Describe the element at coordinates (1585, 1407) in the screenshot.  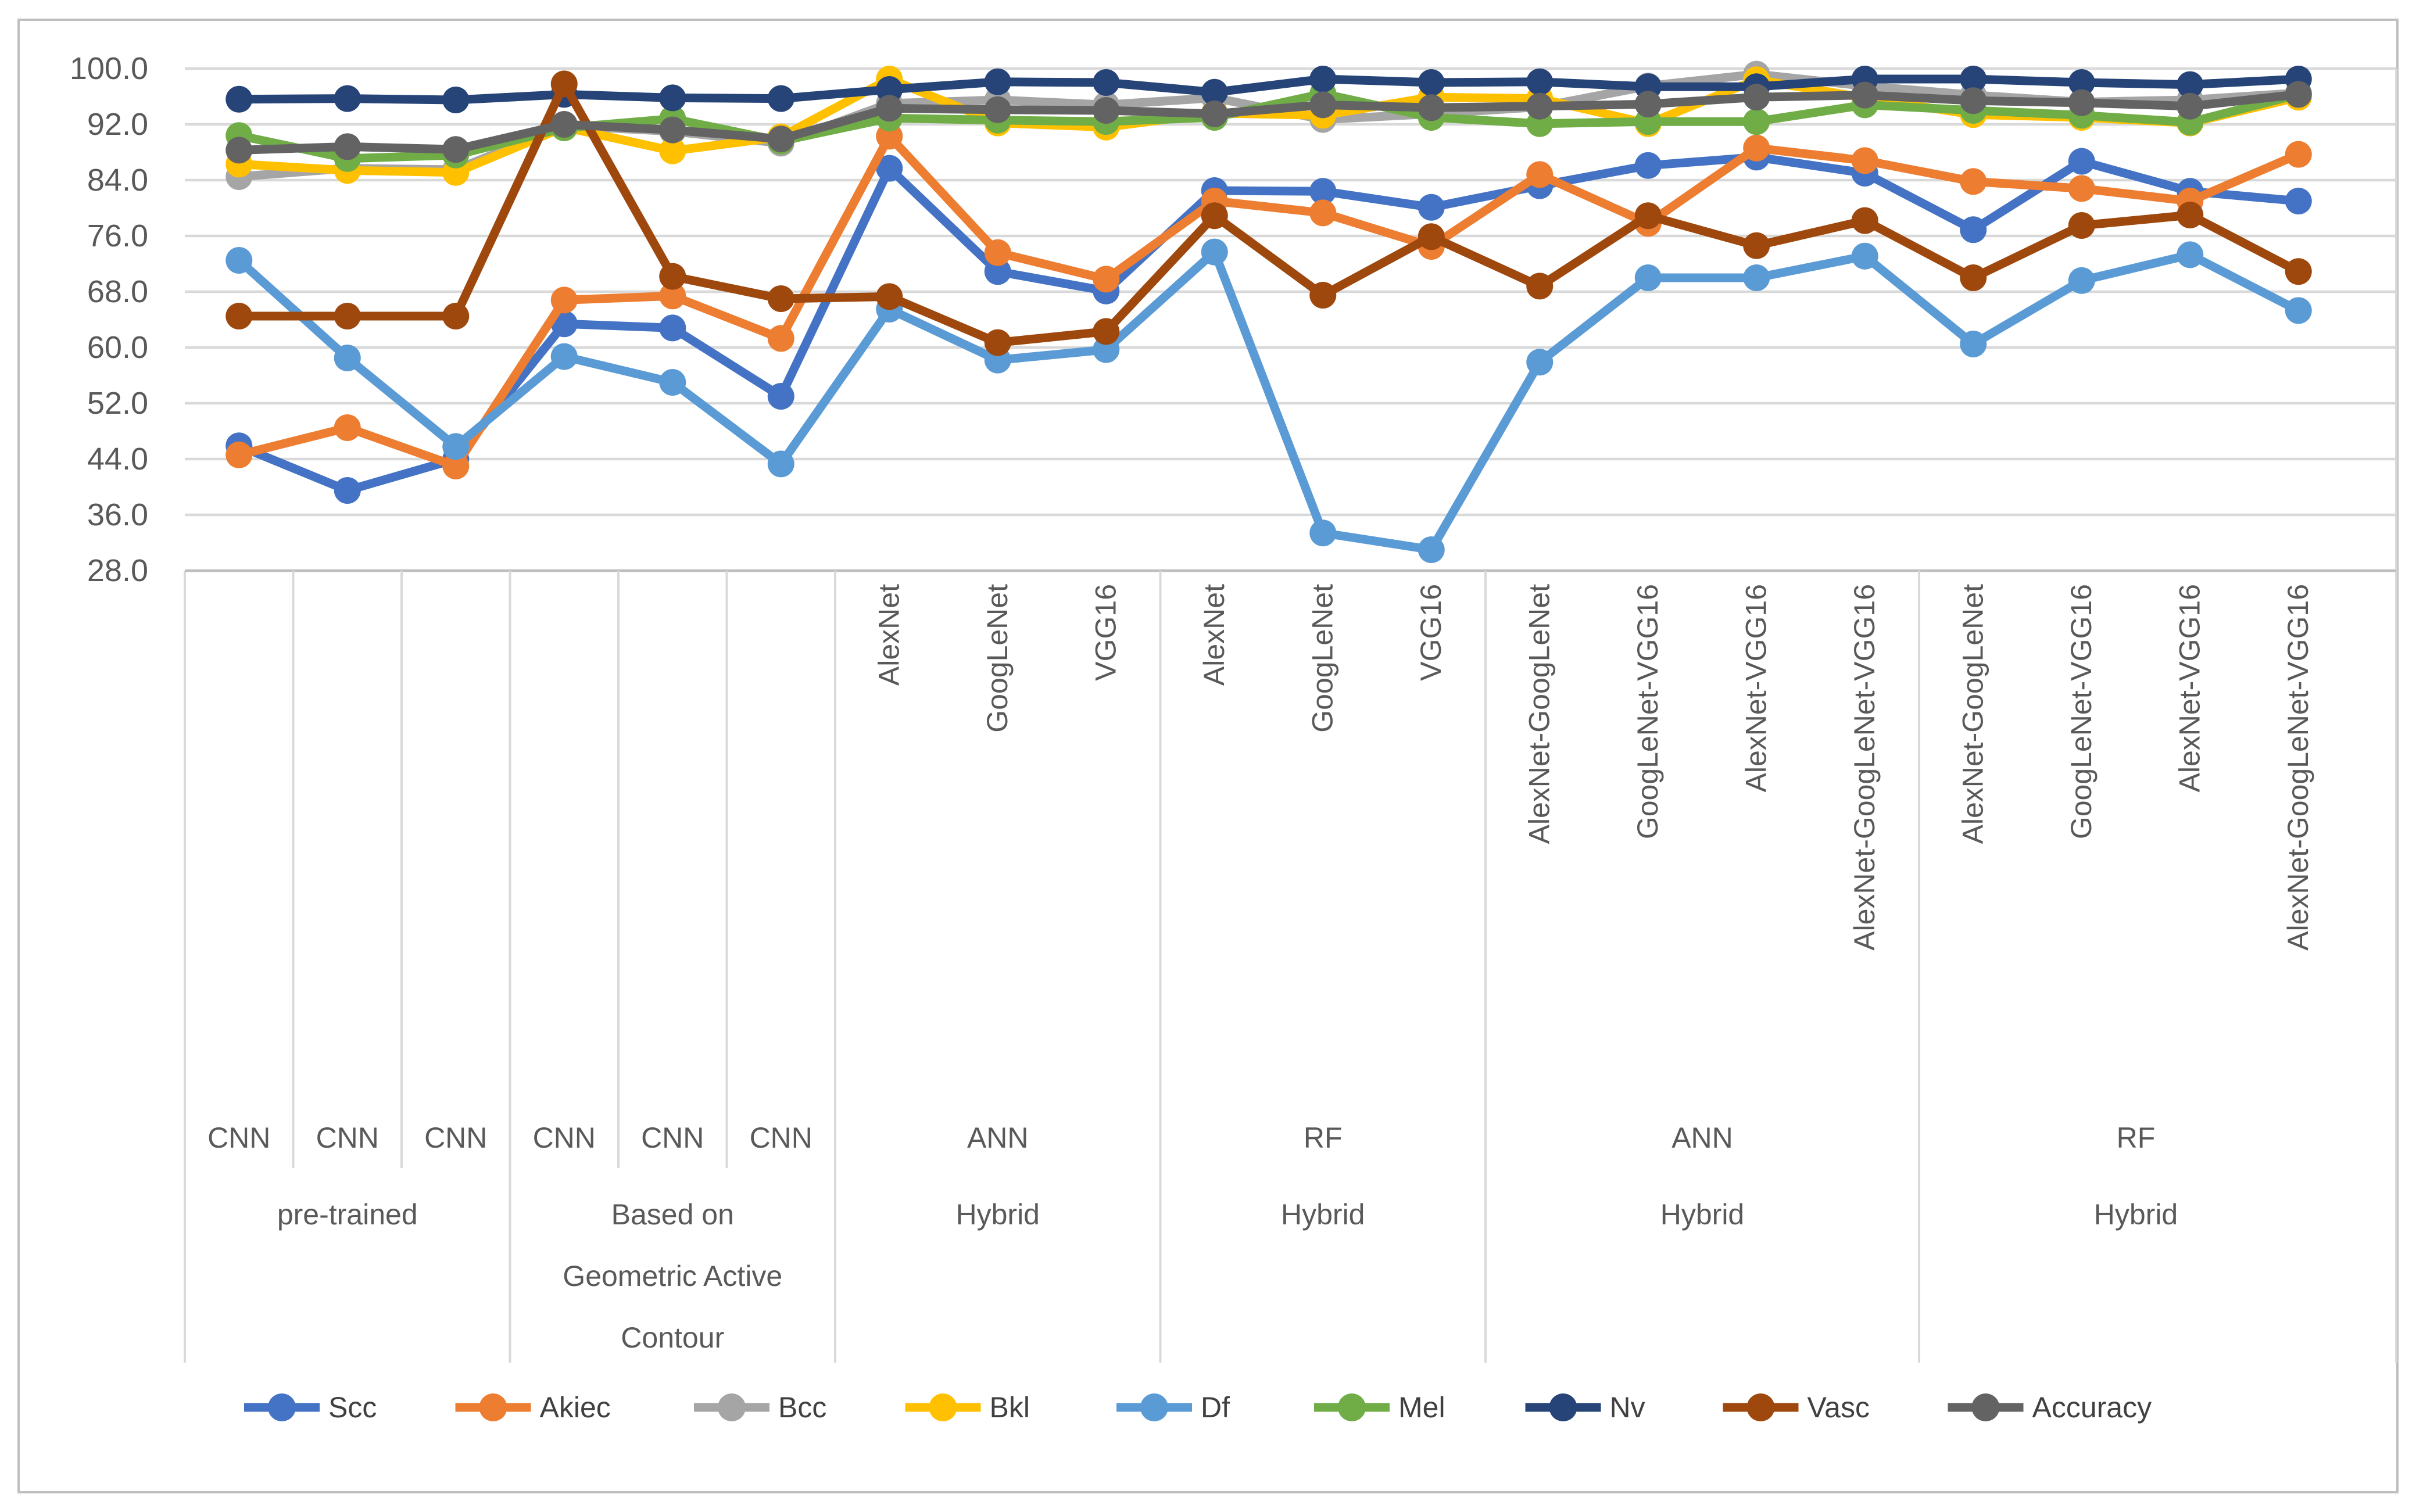
I see `legend-item-nv: Nv` at that location.